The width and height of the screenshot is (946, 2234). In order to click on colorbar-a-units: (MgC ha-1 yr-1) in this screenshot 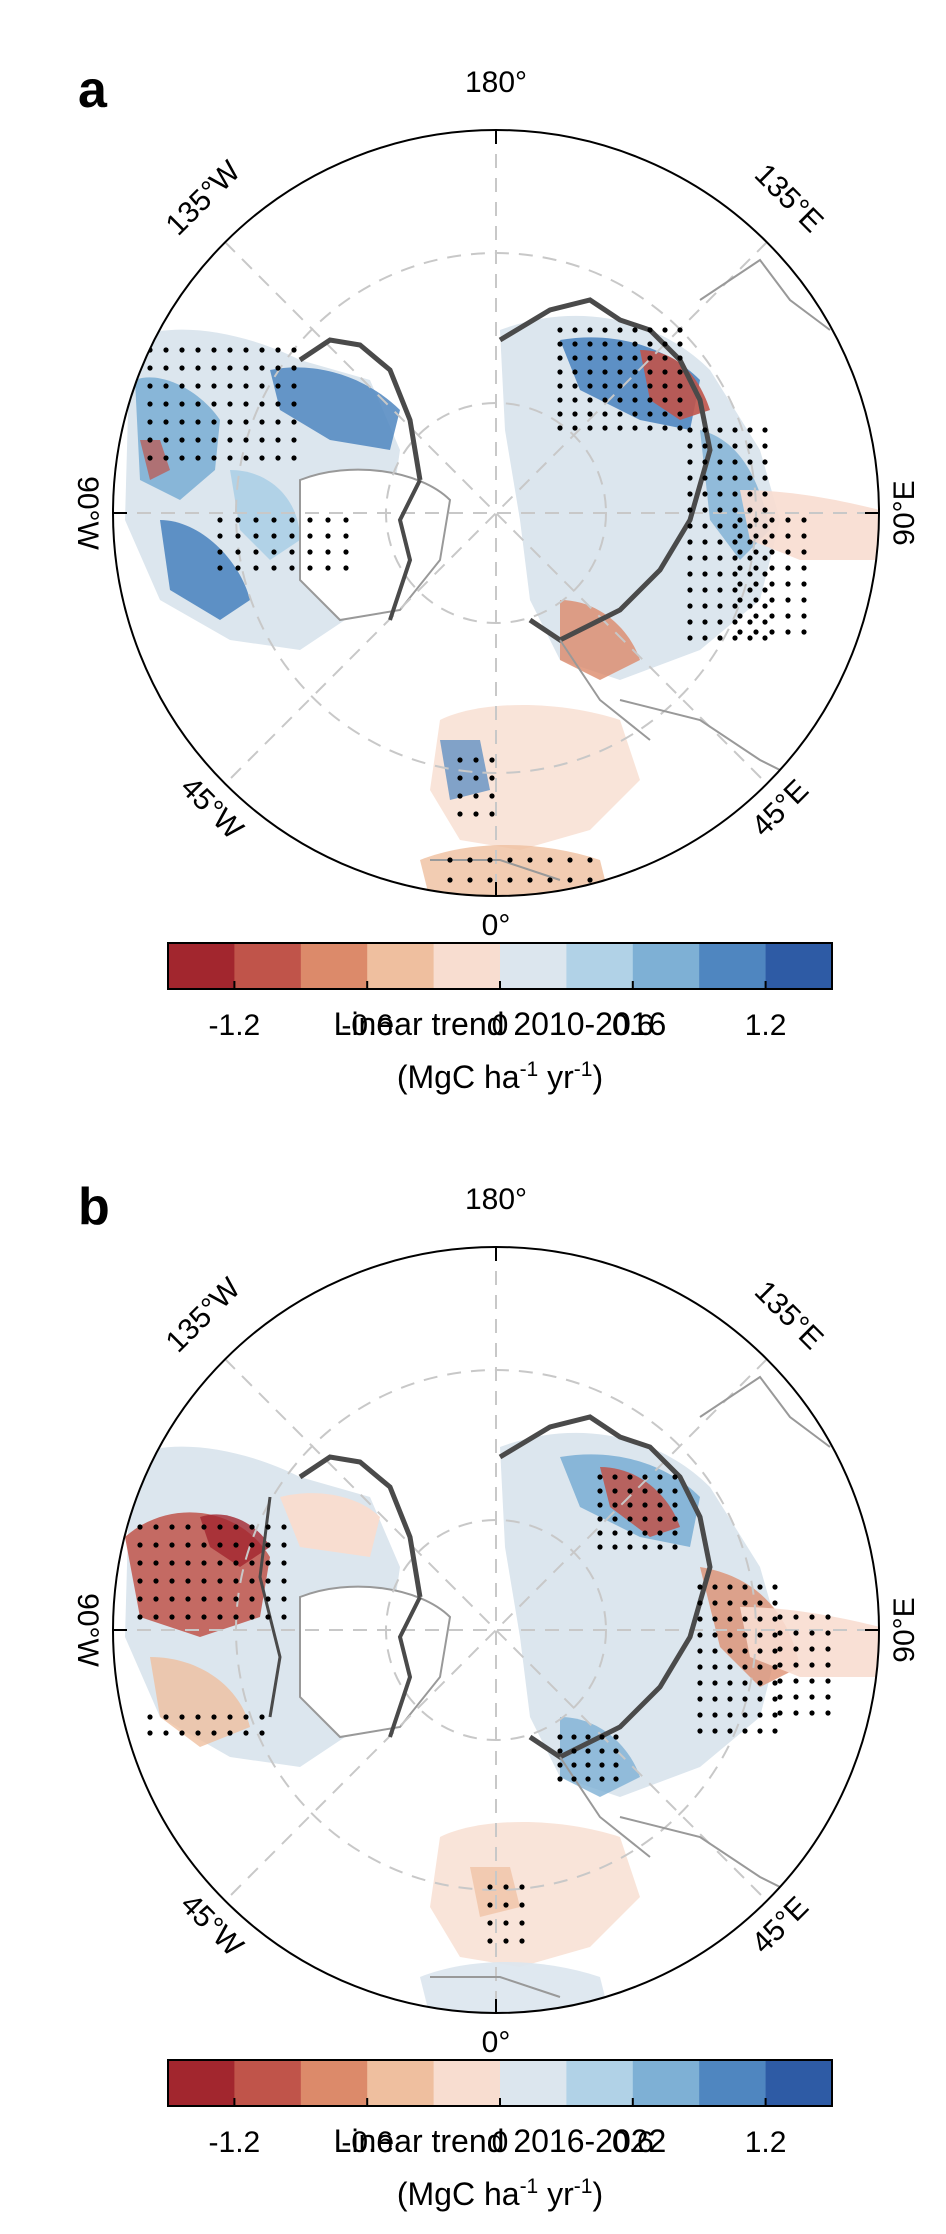, I will do `click(500, 1076)`.